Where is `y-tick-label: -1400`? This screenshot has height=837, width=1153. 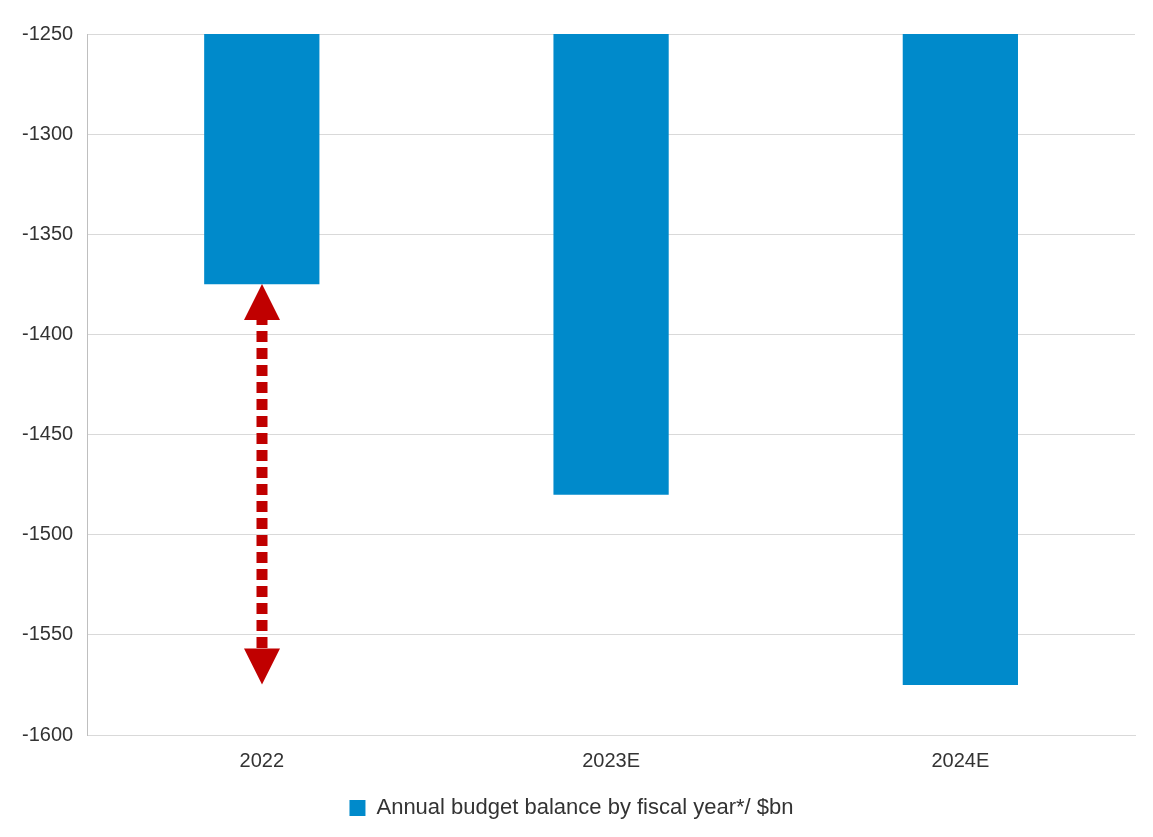 y-tick-label: -1400 is located at coordinates (48, 332).